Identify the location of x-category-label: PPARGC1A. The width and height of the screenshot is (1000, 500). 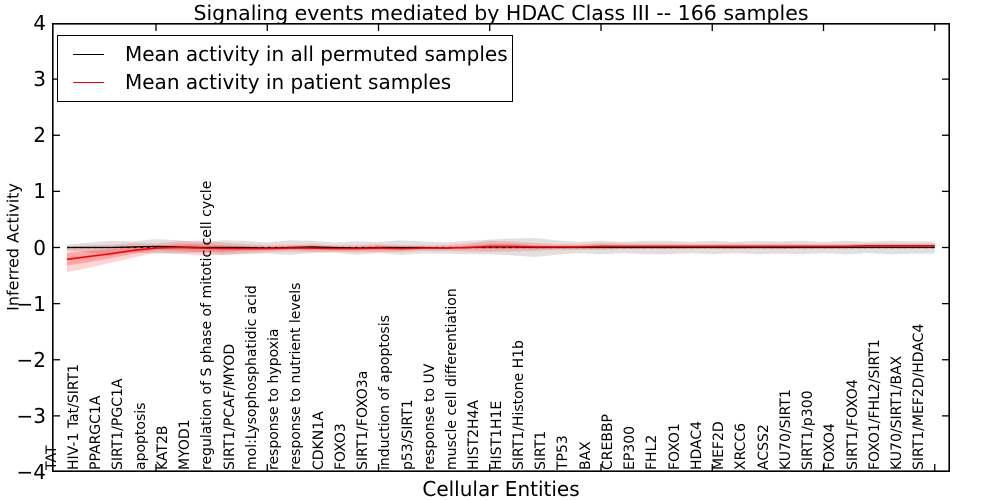
(96, 432).